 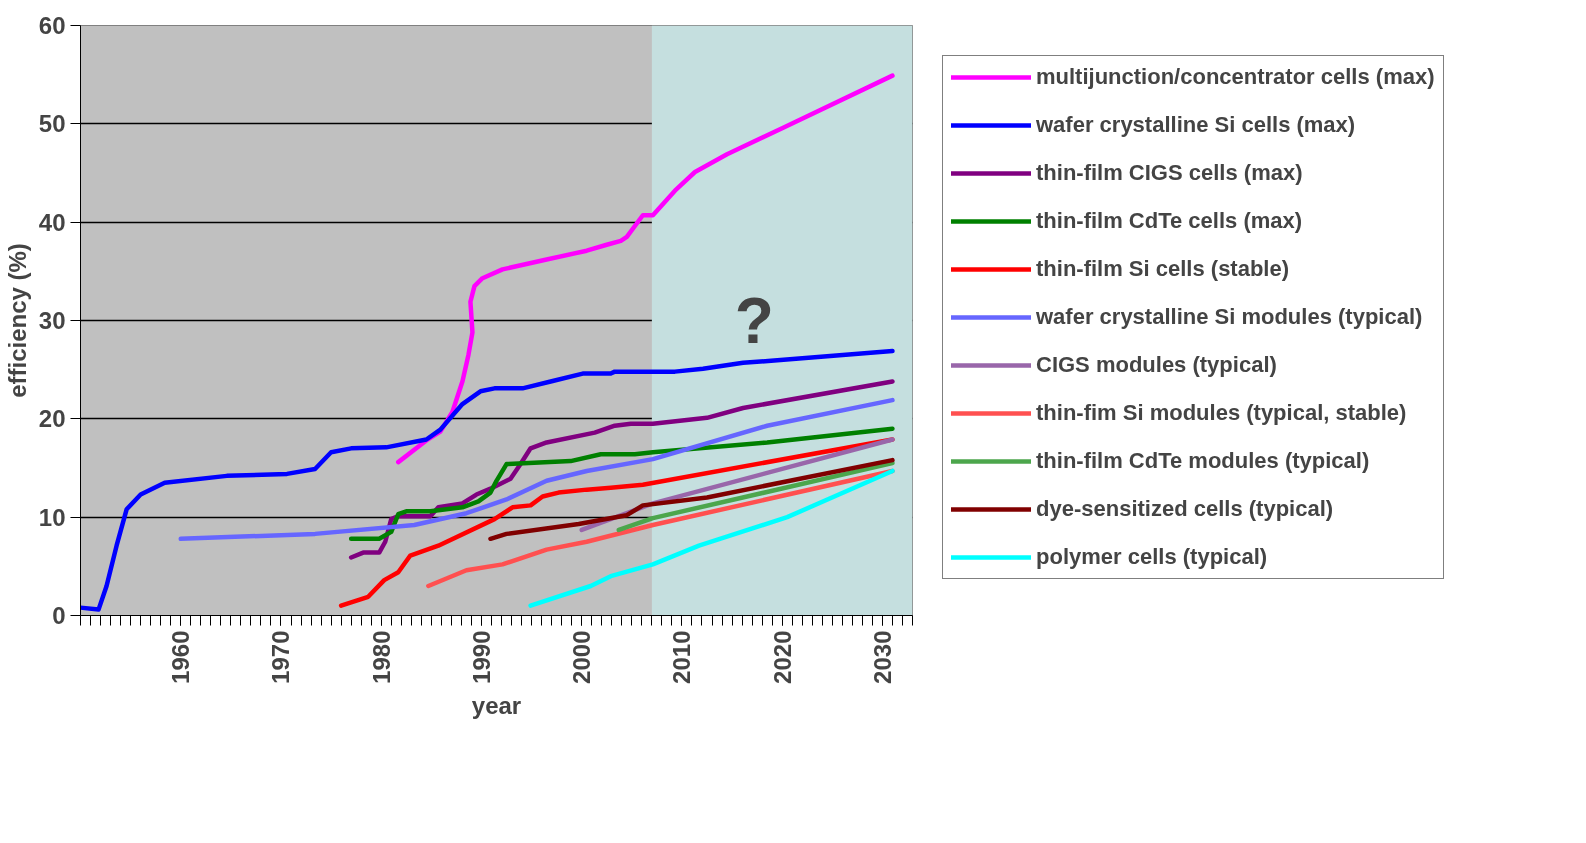 I want to click on x-tick-label: 2000, so click(x=582, y=657).